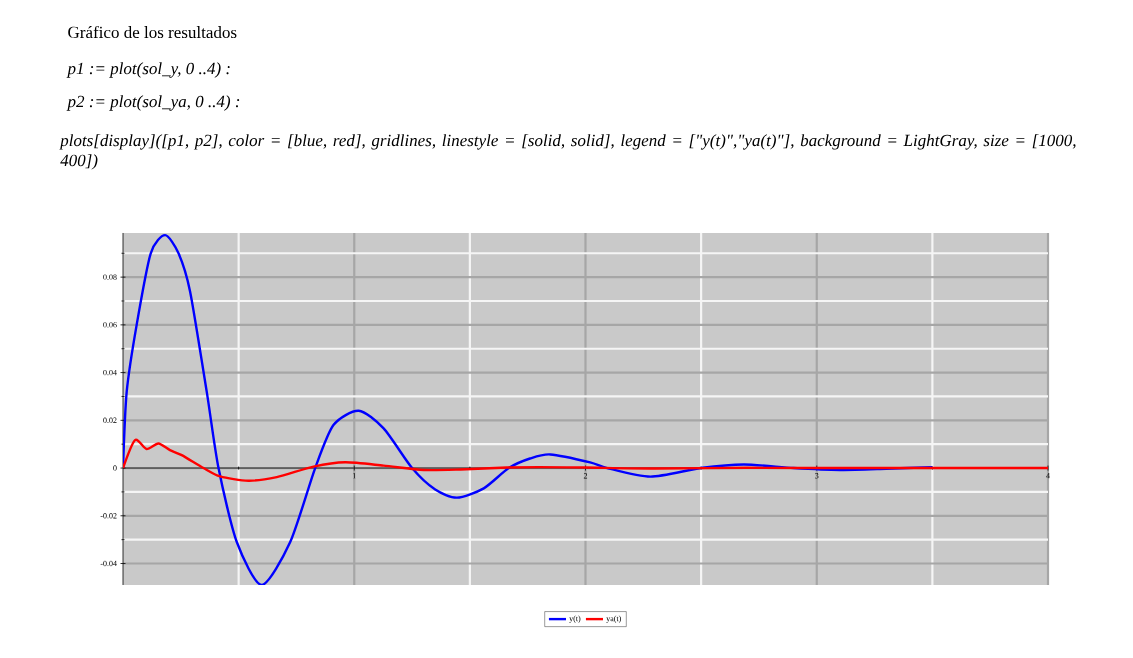  Describe the element at coordinates (108, 563) in the screenshot. I see `y-tick-label: -0.04` at that location.